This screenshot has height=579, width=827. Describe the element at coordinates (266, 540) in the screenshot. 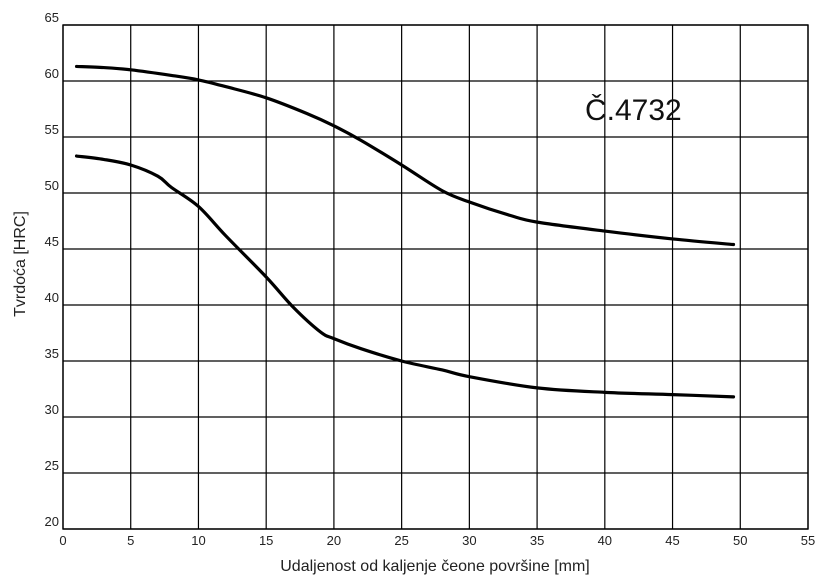

I see `x-tick-label: 15` at that location.